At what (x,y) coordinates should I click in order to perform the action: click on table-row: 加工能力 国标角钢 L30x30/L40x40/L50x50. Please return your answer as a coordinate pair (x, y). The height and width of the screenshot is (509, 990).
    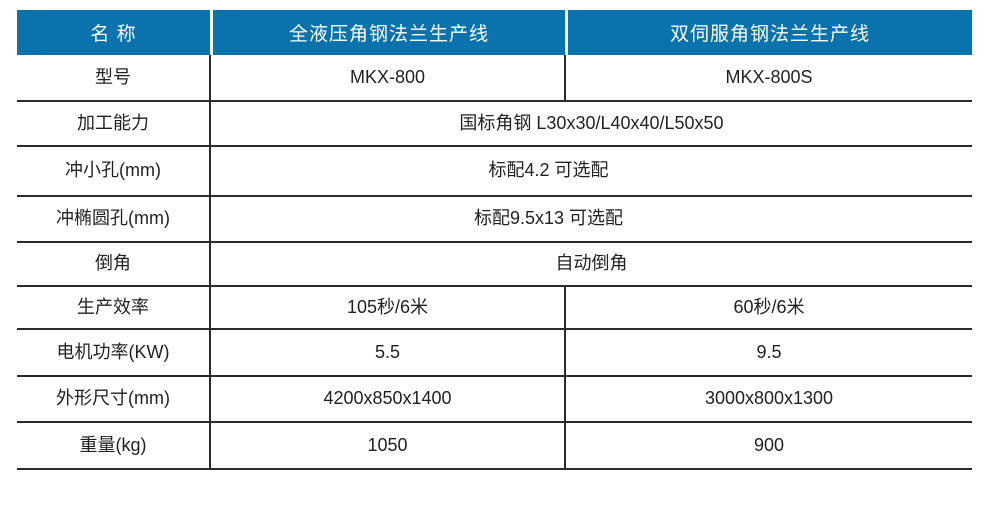
    Looking at the image, I should click on (494, 124).